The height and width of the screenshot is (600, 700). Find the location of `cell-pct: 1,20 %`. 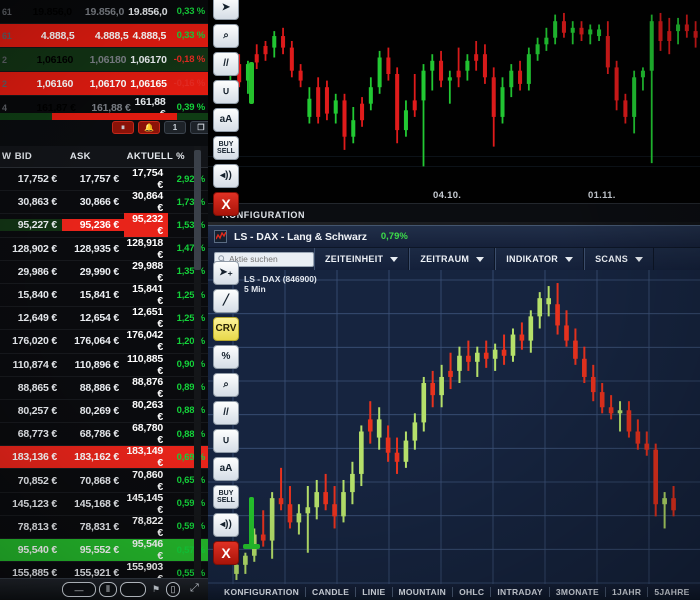

cell-pct: 1,20 % is located at coordinates (191, 341).